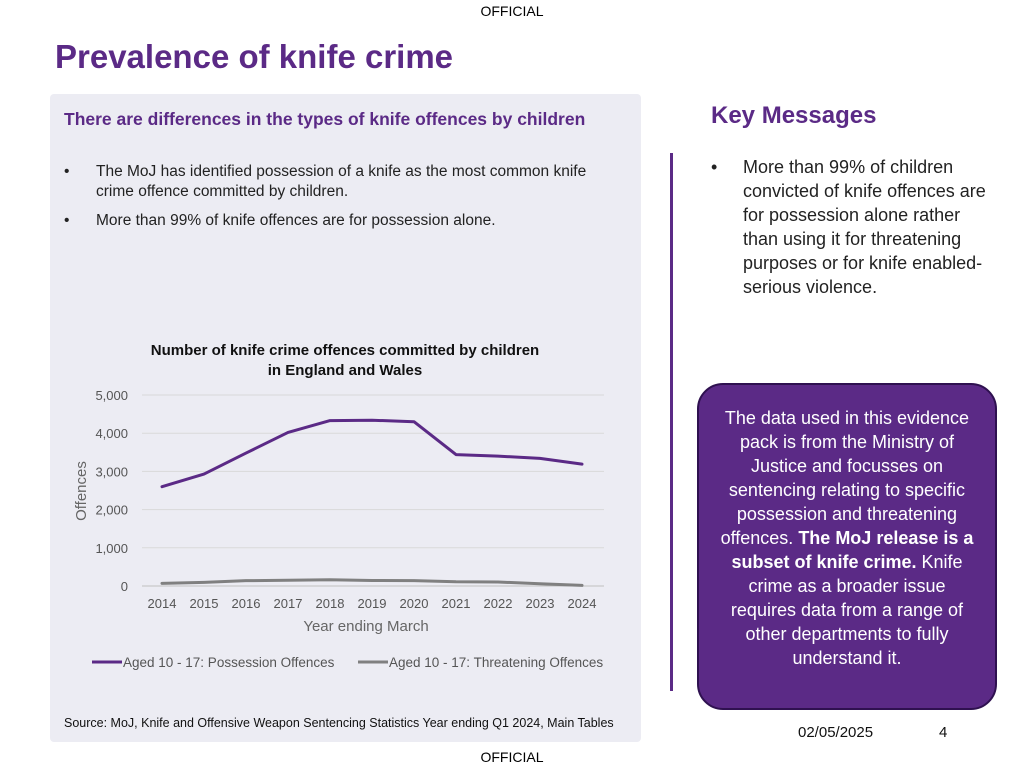 Image resolution: width=1024 pixels, height=768 pixels. I want to click on page-title: Prevalence of knife crime, so click(254, 56).